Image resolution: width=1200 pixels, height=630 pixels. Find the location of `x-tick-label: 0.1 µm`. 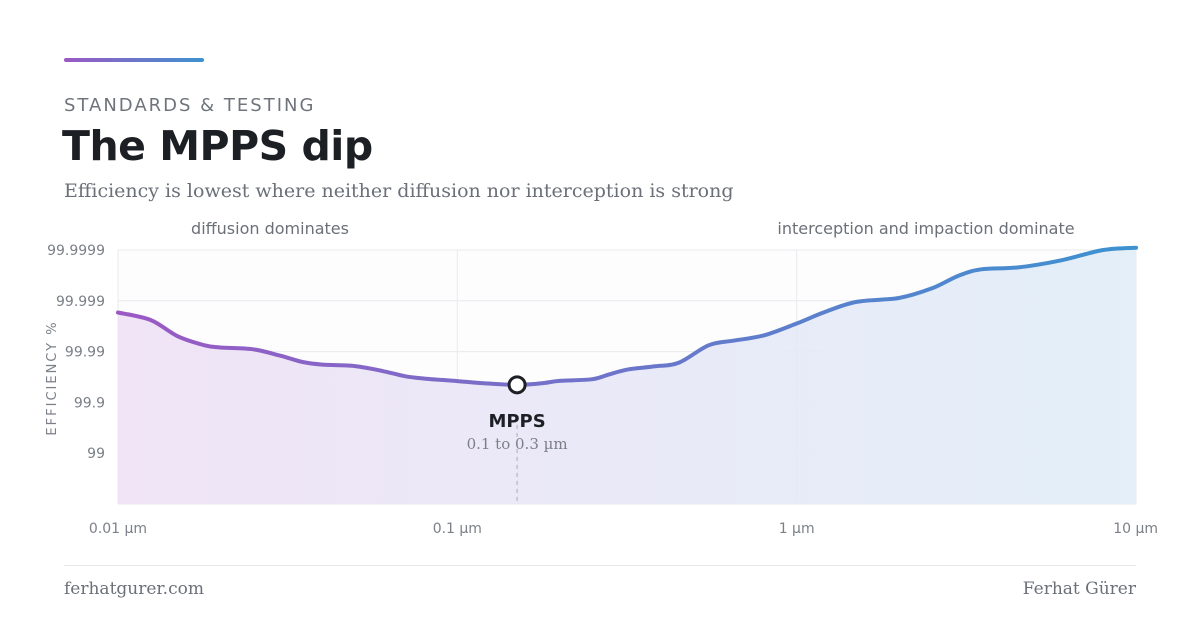

x-tick-label: 0.1 µm is located at coordinates (457, 529).